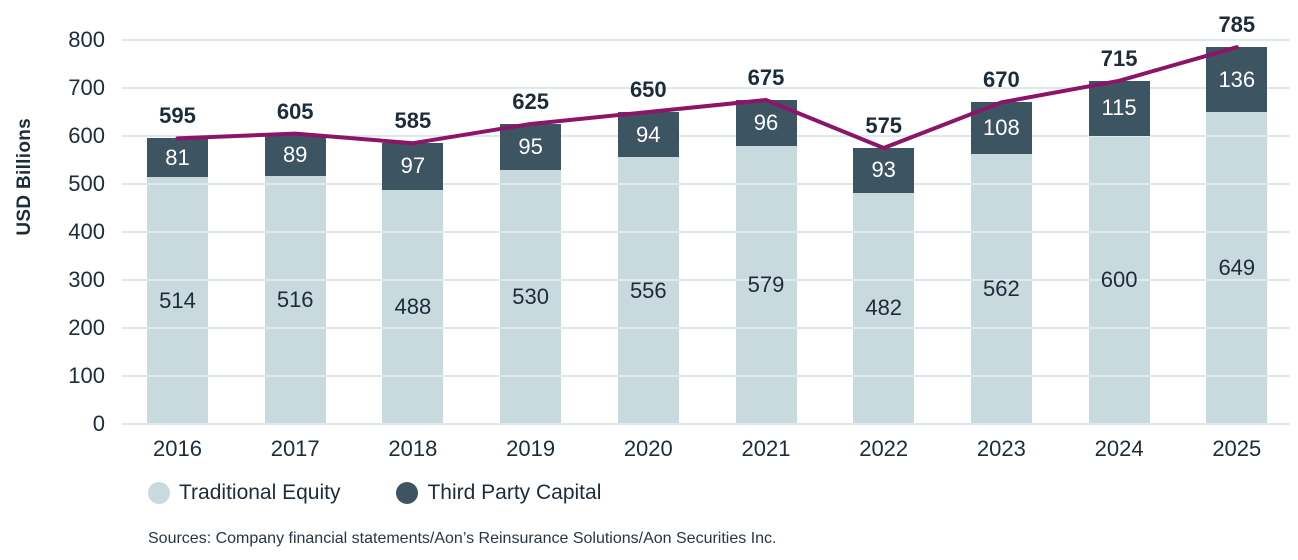 Image resolution: width=1298 pixels, height=560 pixels. I want to click on total-label-2024: 715, so click(1119, 58).